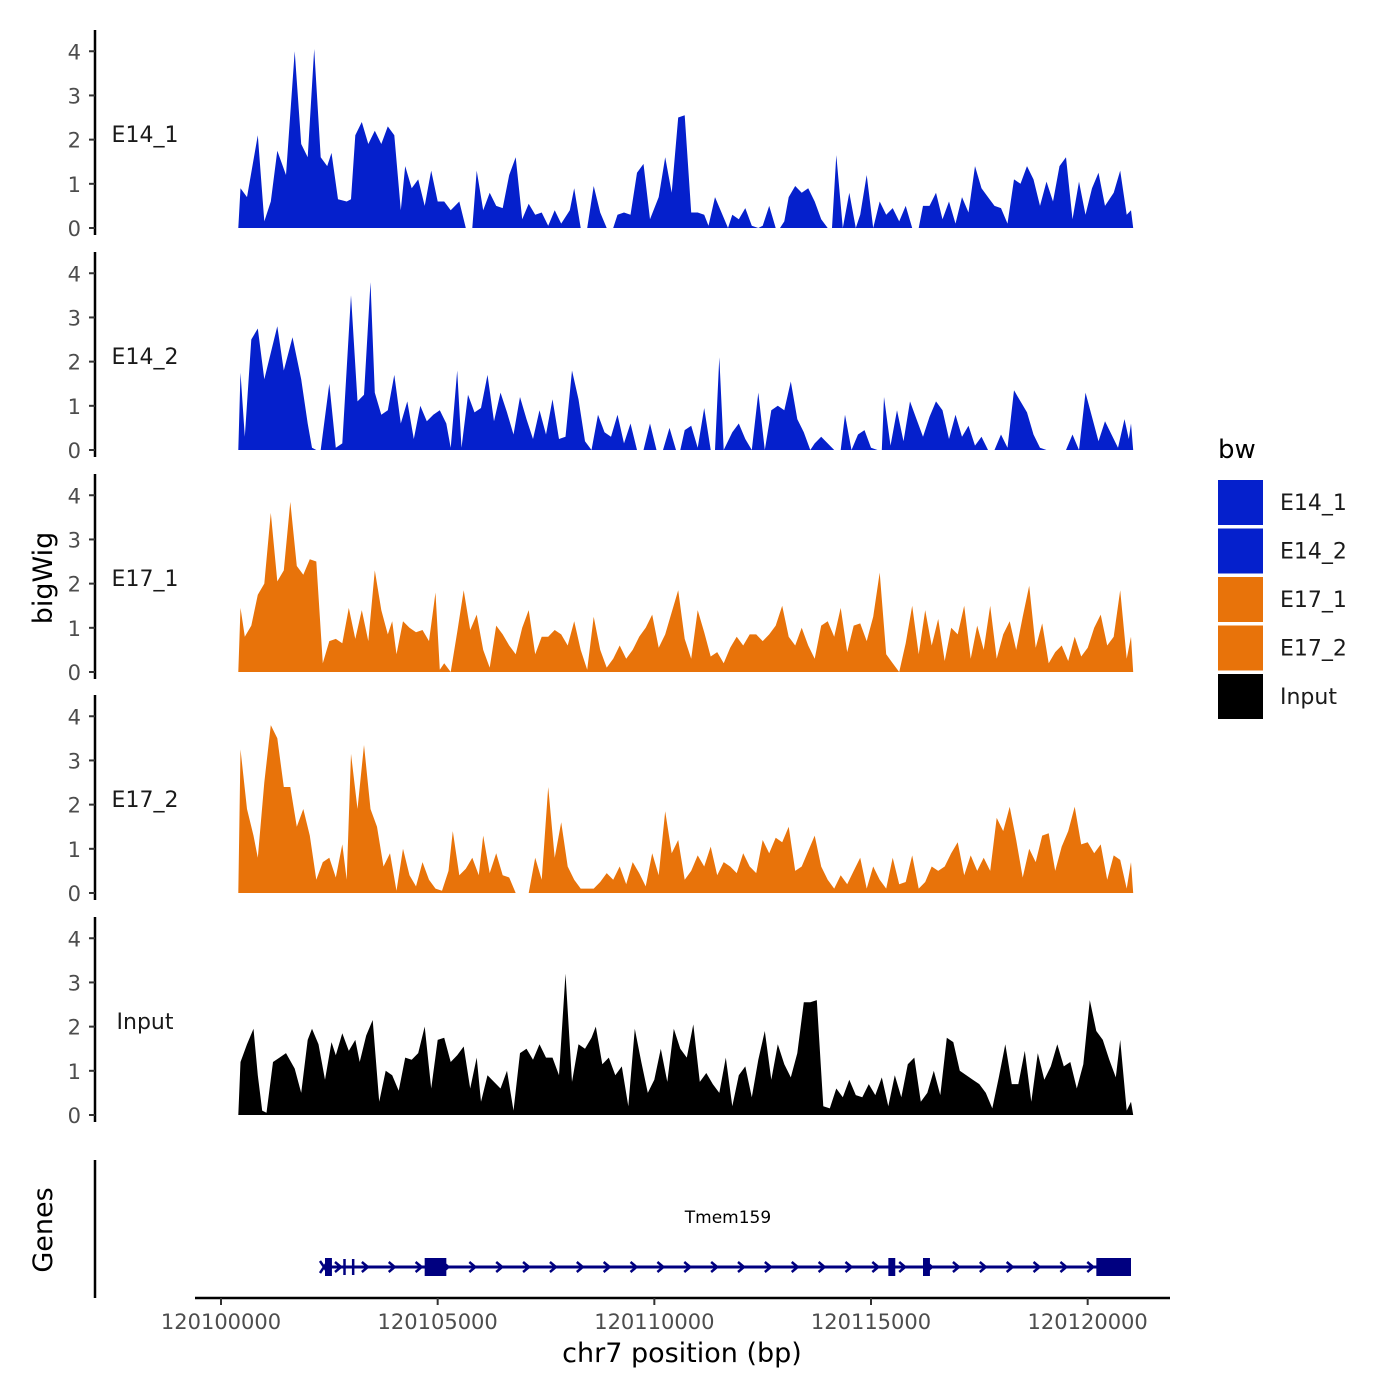  I want to click on x-tick-label: 120105000, so click(438, 1322).